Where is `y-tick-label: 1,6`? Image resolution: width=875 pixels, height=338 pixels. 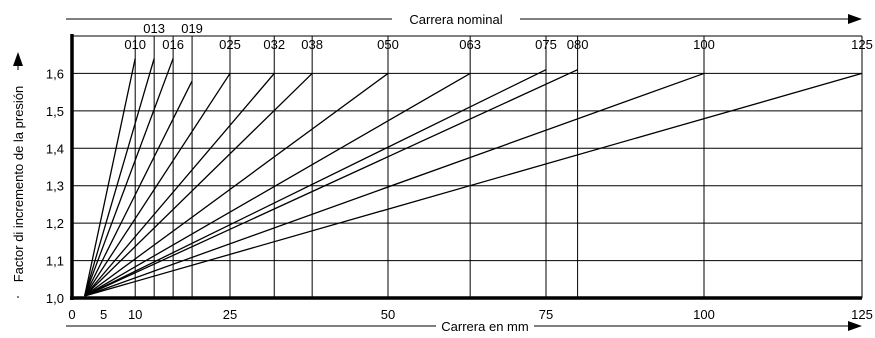
y-tick-label: 1,6 is located at coordinates (55, 73).